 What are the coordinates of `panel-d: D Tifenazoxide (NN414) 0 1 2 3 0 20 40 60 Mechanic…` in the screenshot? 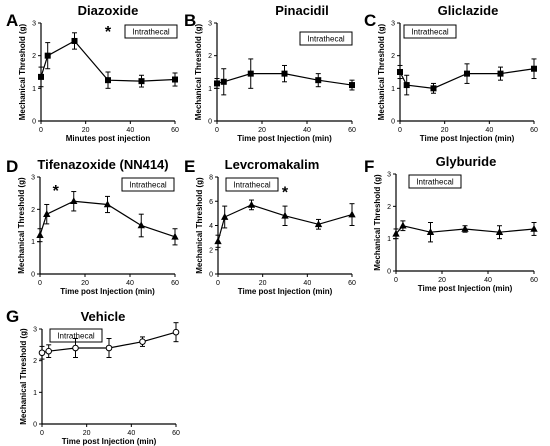 It's located at (92, 226).